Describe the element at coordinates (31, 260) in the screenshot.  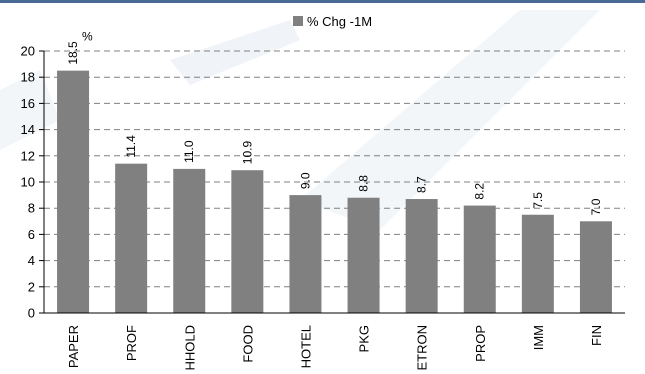
I see `y-tick-label: 4` at that location.